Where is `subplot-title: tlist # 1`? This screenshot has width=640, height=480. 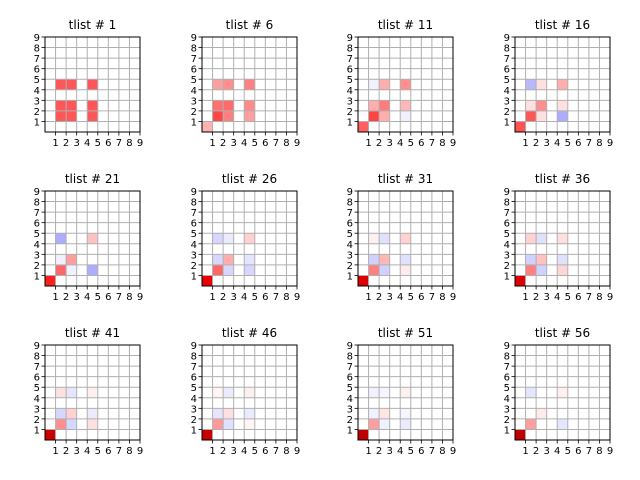 subplot-title: tlist # 1 is located at coordinates (93, 25).